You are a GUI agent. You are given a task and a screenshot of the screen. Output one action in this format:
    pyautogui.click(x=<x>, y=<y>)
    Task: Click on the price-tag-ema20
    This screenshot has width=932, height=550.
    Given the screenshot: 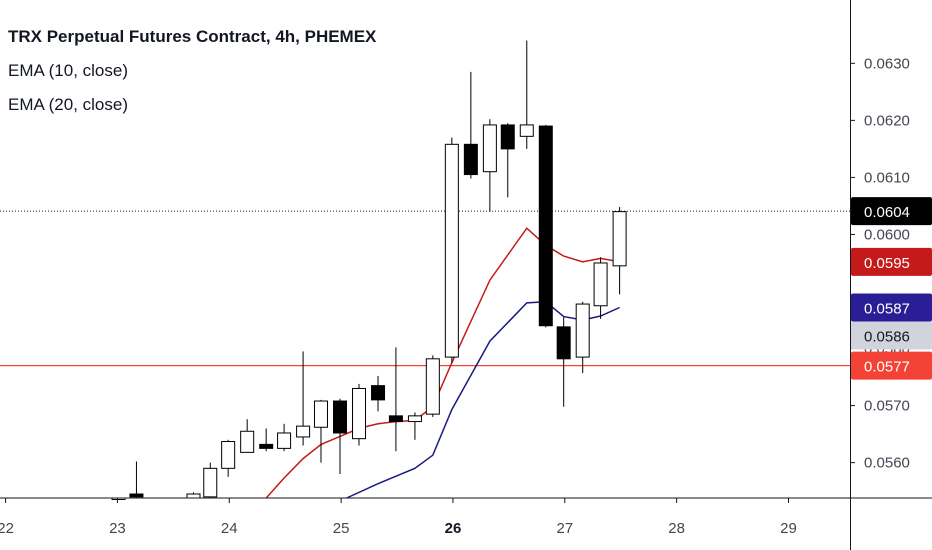 What is the action you would take?
    pyautogui.click(x=891, y=307)
    